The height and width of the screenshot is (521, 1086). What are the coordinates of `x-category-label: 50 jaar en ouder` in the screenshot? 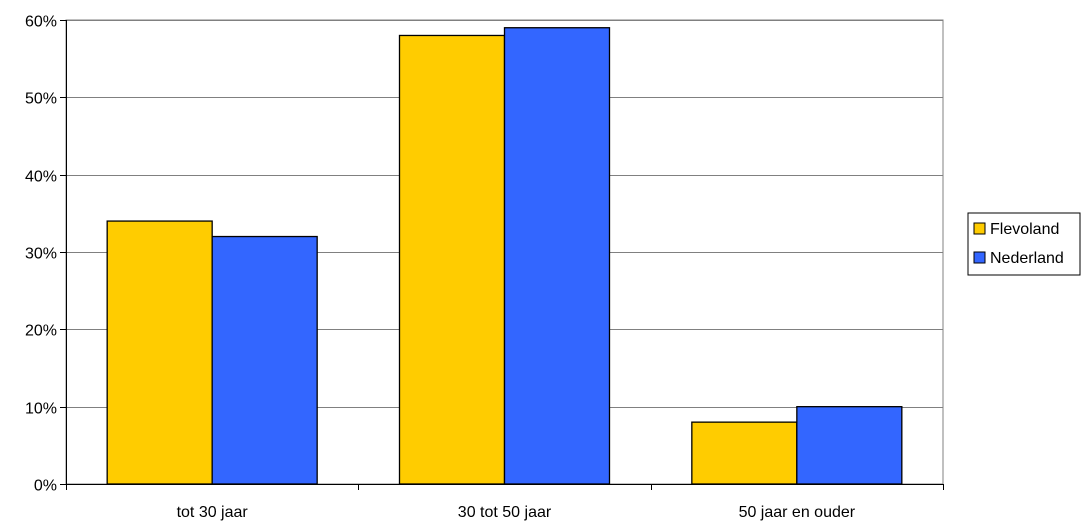 It's located at (797, 512).